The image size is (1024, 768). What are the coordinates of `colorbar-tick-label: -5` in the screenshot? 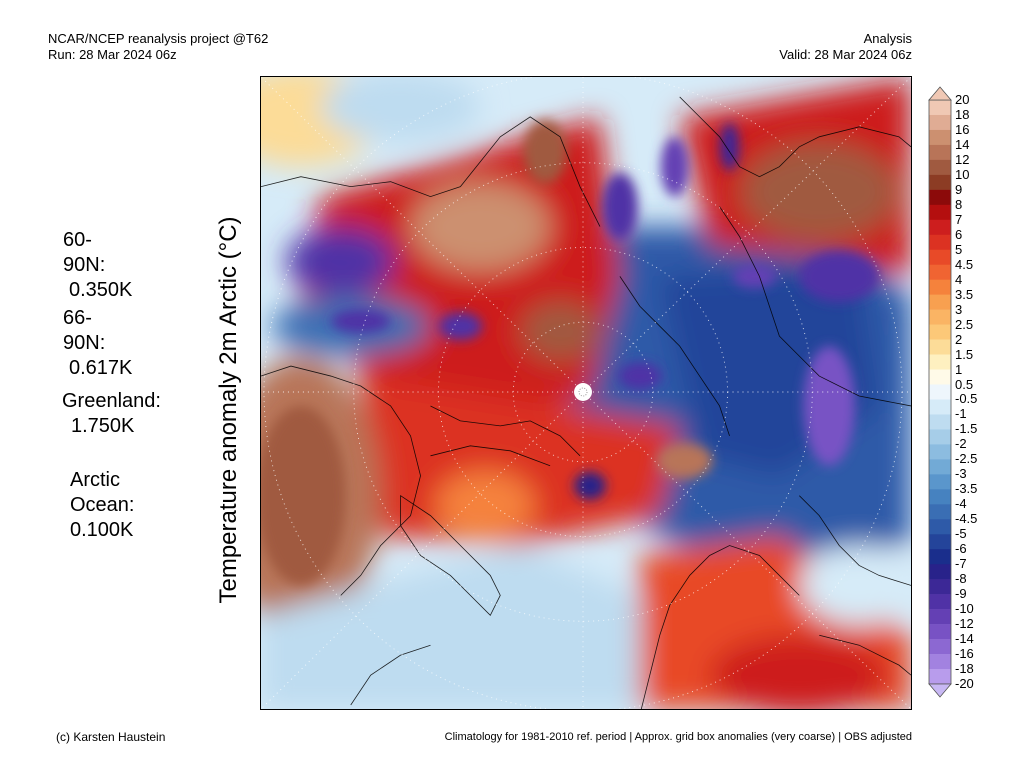 It's located at (961, 534).